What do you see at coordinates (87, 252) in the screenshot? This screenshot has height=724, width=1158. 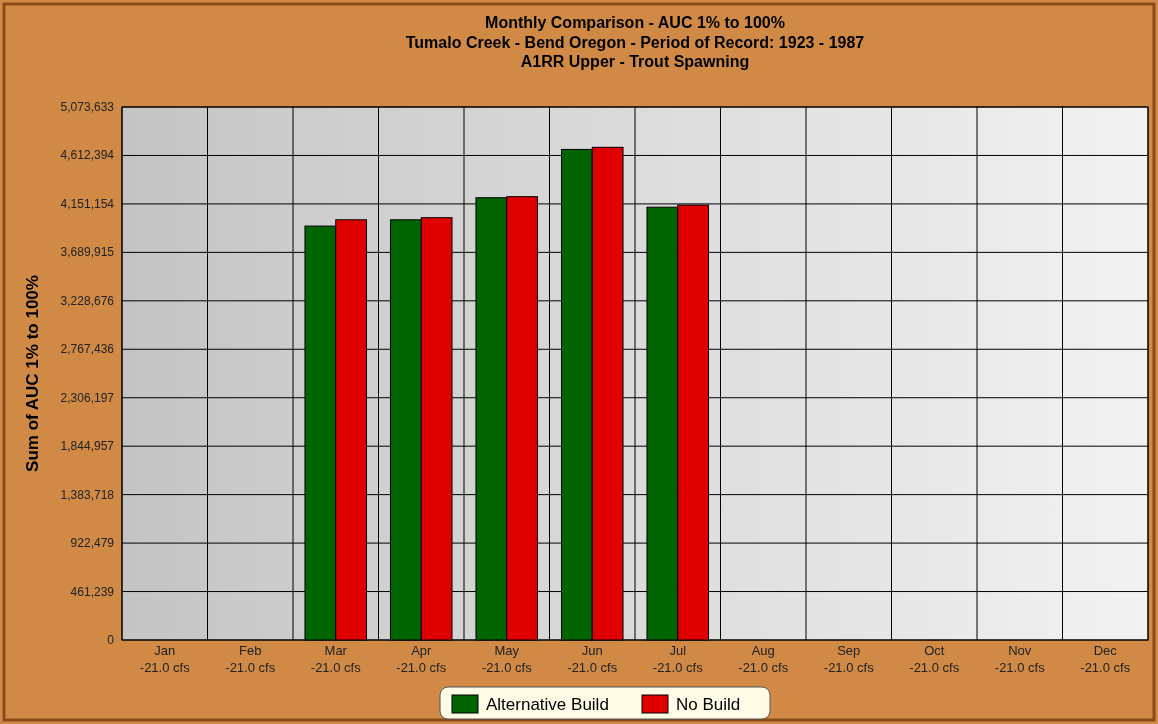 I see `y-tick-label: 3,689,915` at bounding box center [87, 252].